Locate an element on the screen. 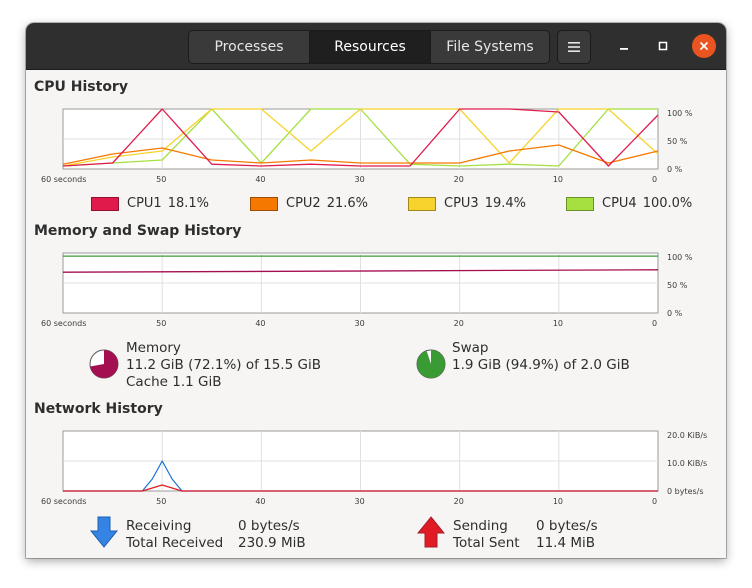 The width and height of the screenshot is (752, 588). cpu-x-tick: 30 is located at coordinates (359, 179).